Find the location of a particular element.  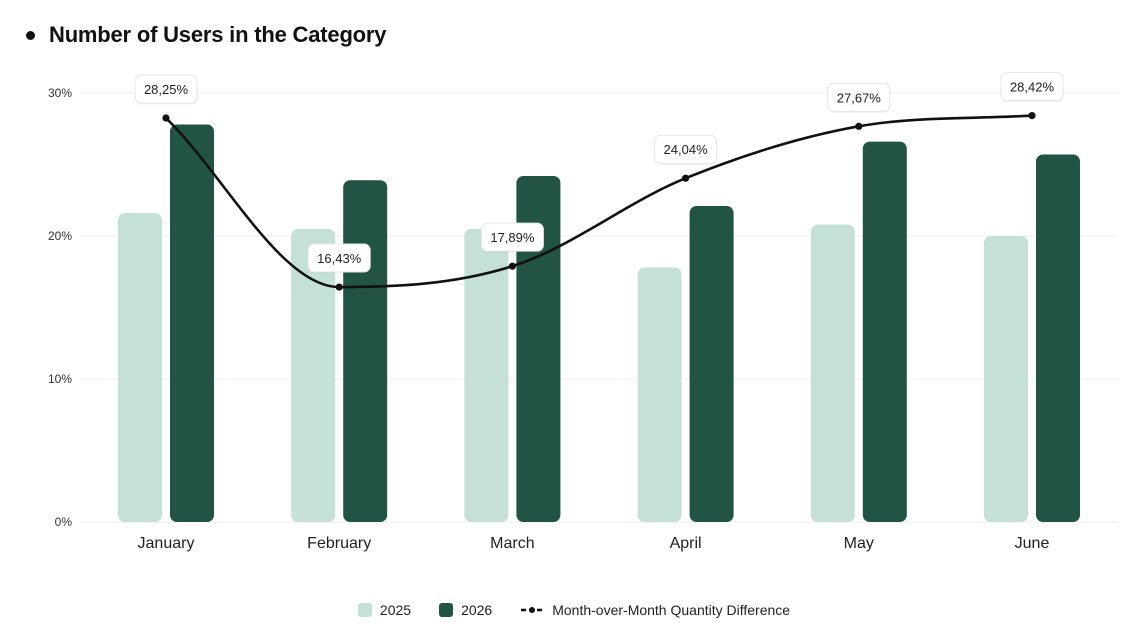

x-tick-label-june: June is located at coordinates (1032, 543).